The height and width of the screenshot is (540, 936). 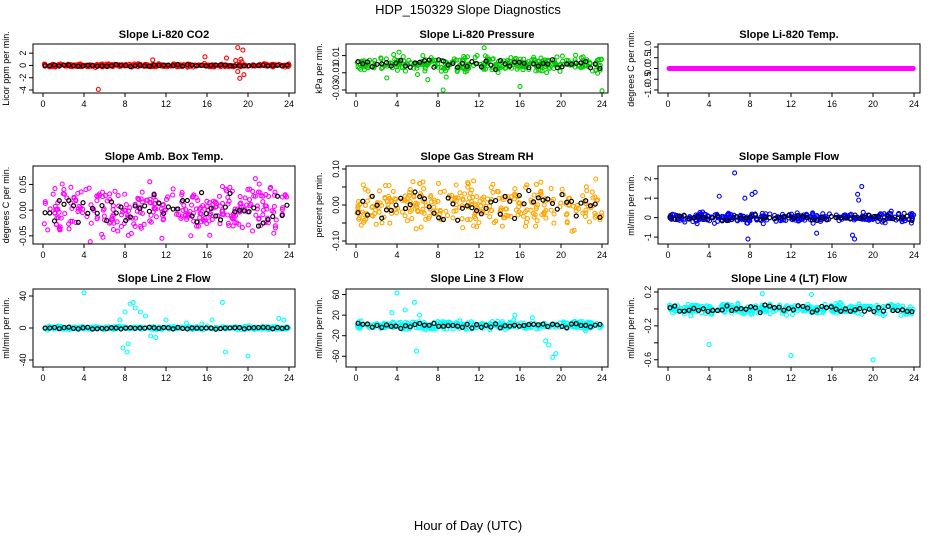 What do you see at coordinates (6, 328) in the screenshot?
I see `panel-y-axis-label: ml/min per min.` at bounding box center [6, 328].